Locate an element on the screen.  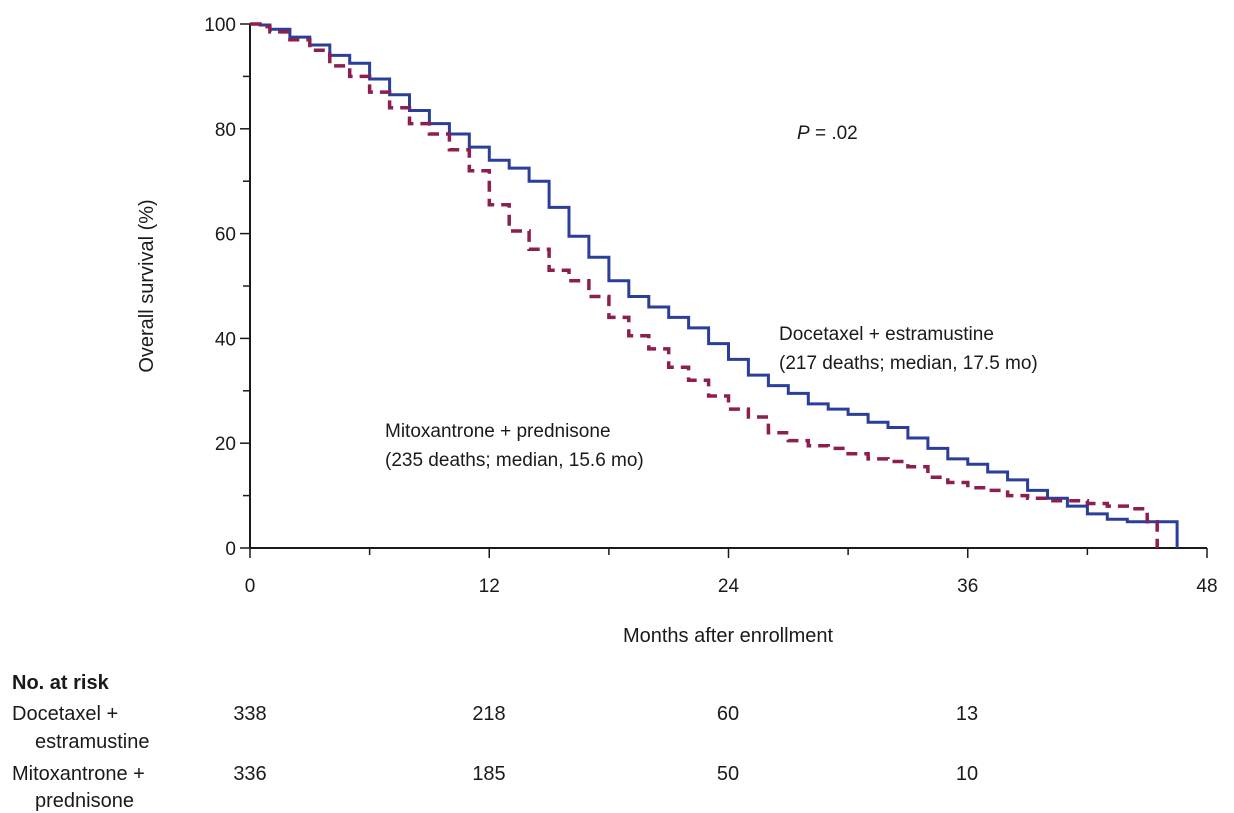
y-tick-label: 100 is located at coordinates (220, 25).